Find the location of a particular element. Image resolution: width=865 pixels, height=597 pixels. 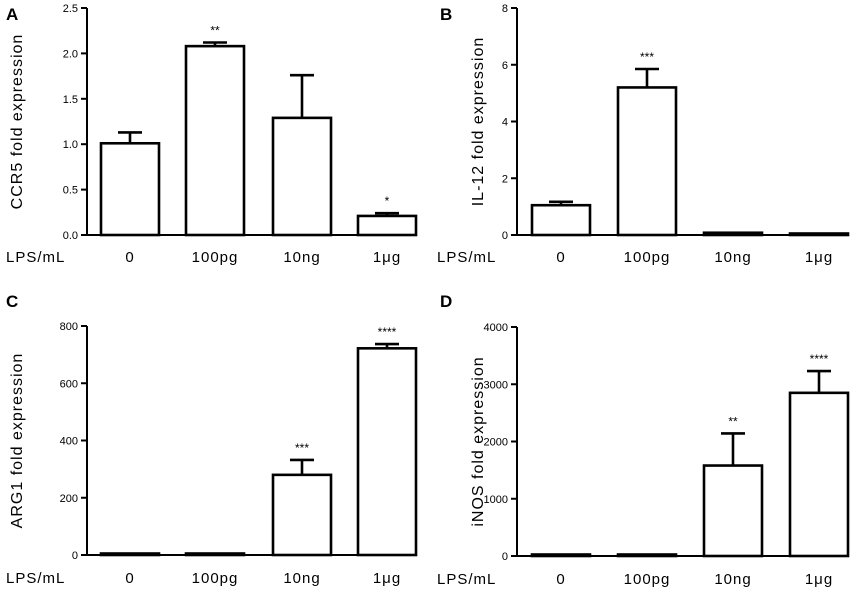

y-tick-label: 4 is located at coordinates (505, 123).